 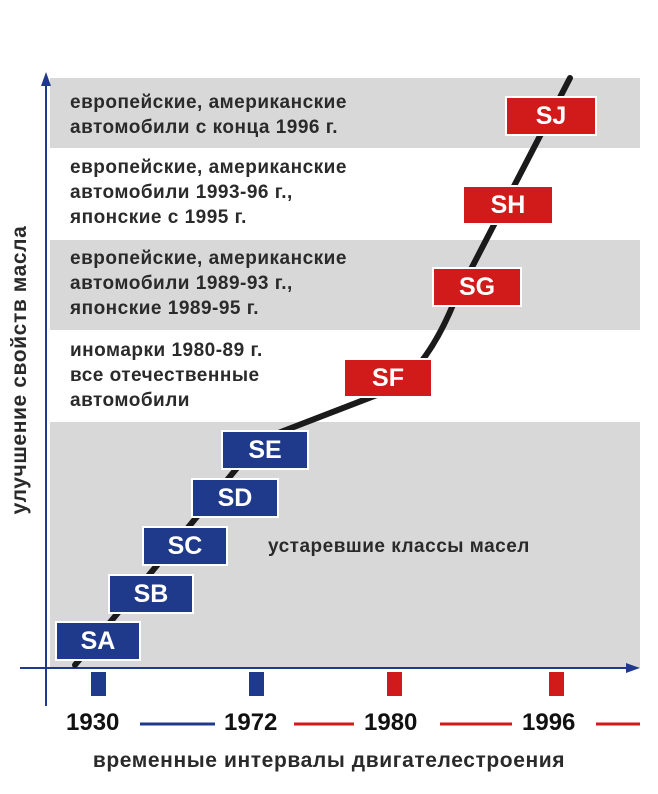 I want to click on class-badge-sb: SB, so click(x=151, y=594).